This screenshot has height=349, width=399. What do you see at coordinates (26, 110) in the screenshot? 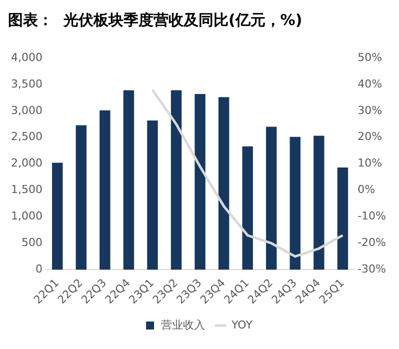
I see `y-tick-label: 3,000` at bounding box center [26, 110].